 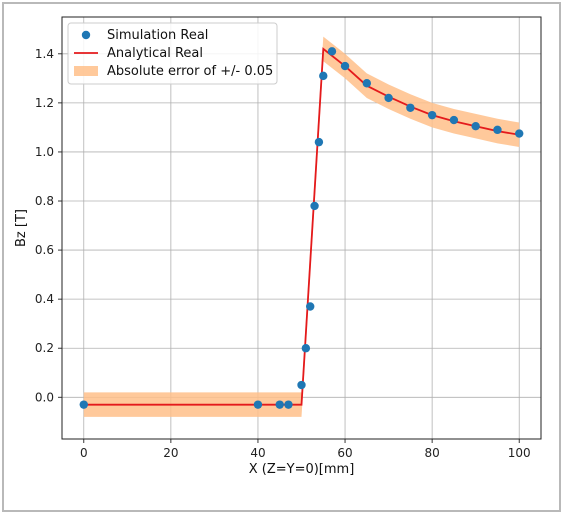 I want to click on y-tick-label: 0.4, so click(x=44, y=299).